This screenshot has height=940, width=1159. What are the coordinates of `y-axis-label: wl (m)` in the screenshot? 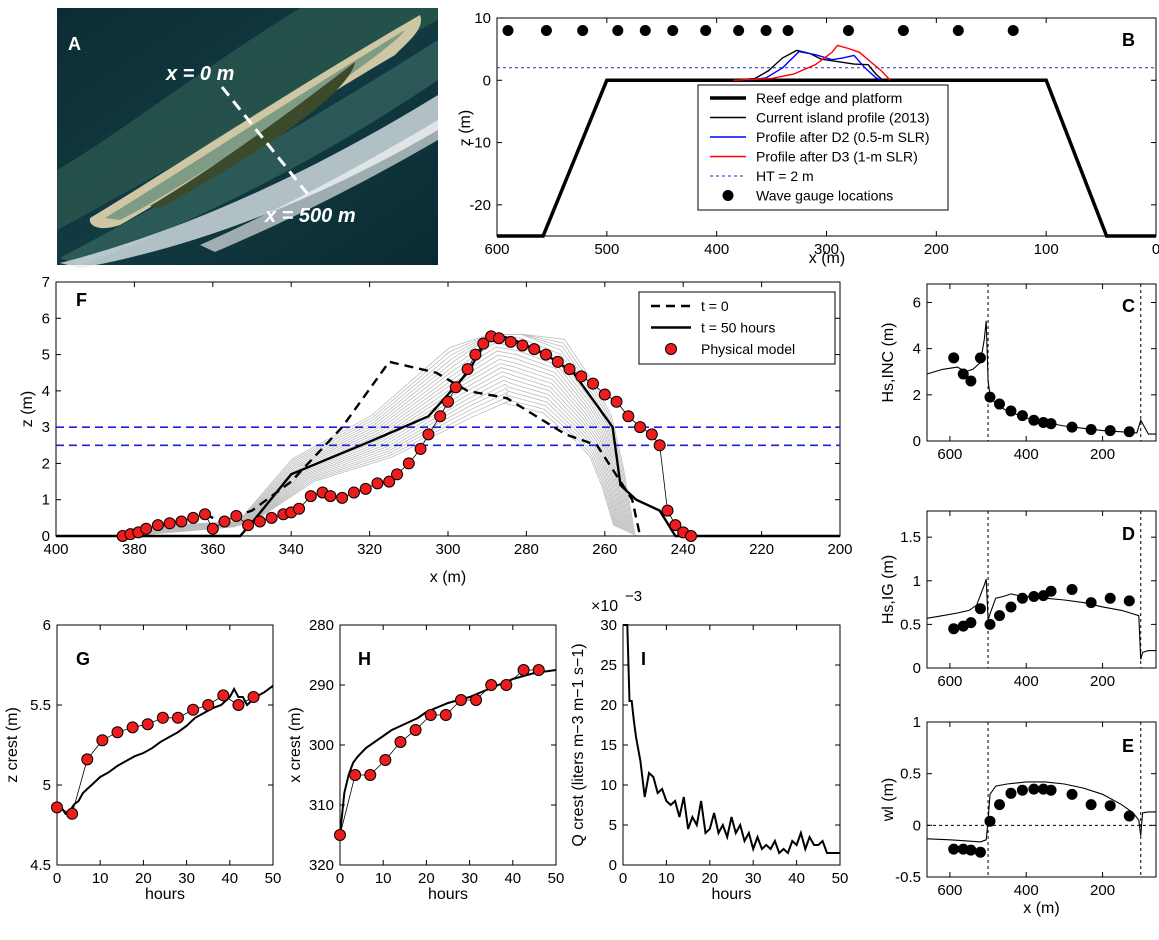 It's located at (888, 800).